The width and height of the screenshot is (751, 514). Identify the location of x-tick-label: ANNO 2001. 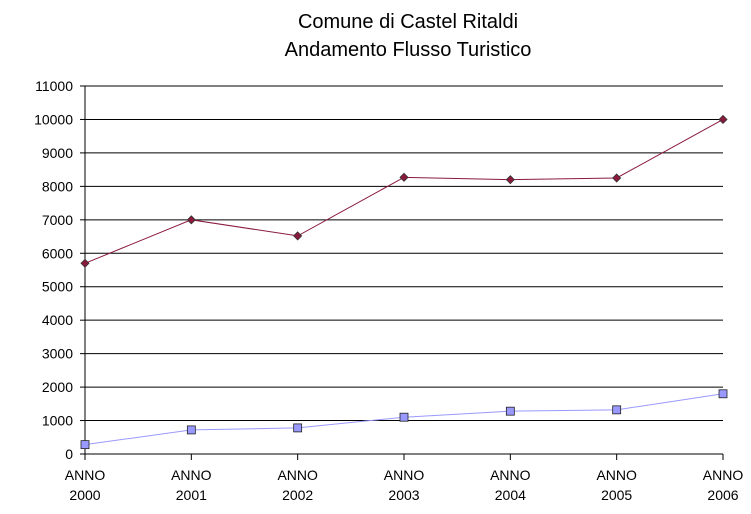
(191, 485).